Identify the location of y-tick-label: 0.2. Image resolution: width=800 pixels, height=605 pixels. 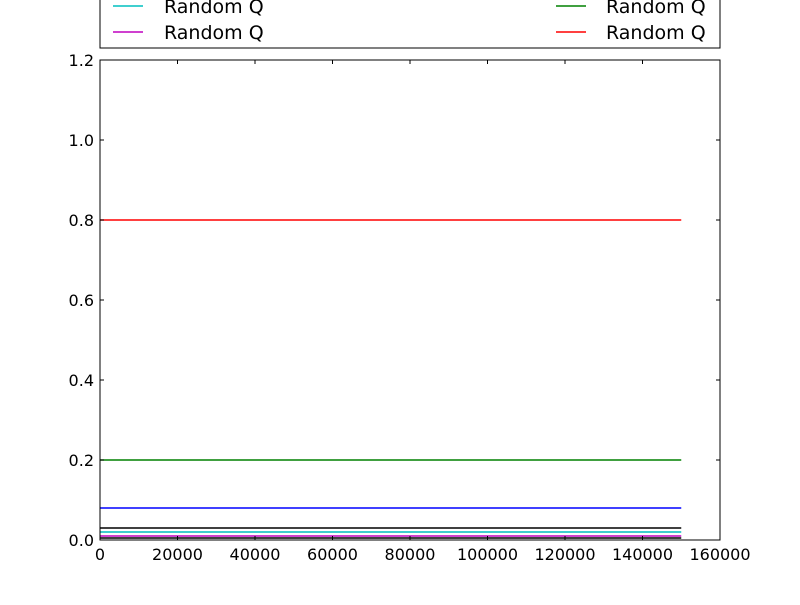
(81, 460).